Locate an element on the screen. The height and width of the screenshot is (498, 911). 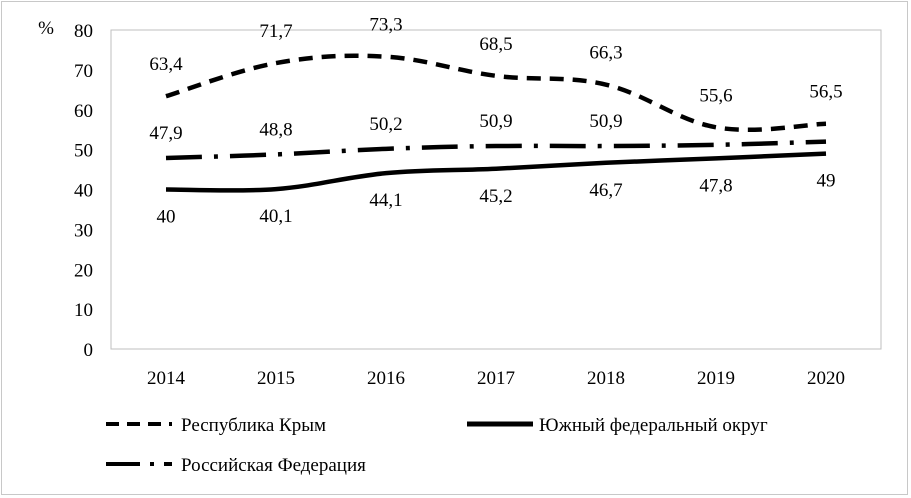
data-label-southern-district: 49 is located at coordinates (826, 181).